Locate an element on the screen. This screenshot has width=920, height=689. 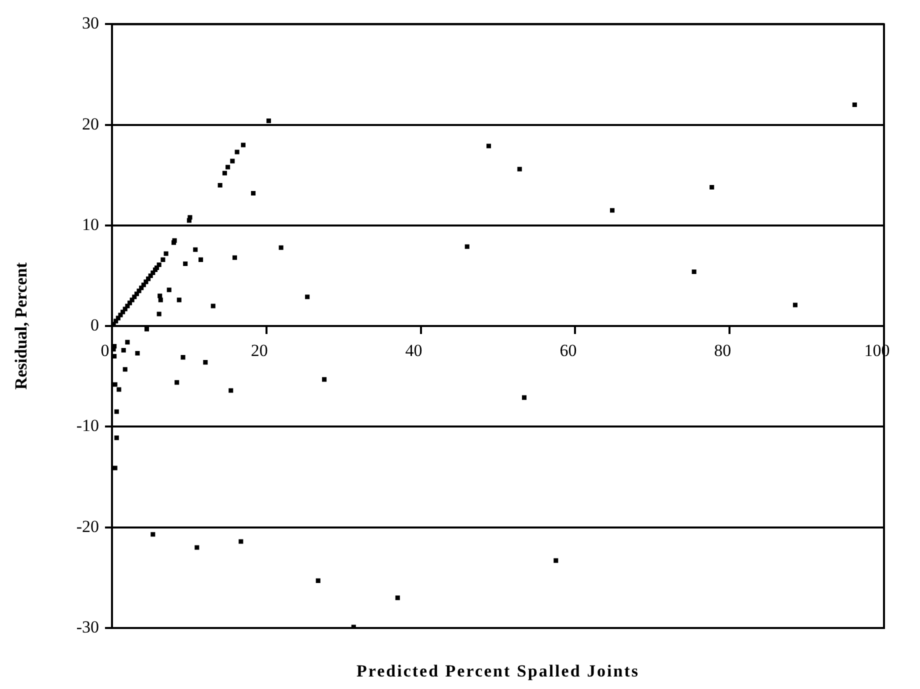
x-tick-label: 80 is located at coordinates (723, 350).